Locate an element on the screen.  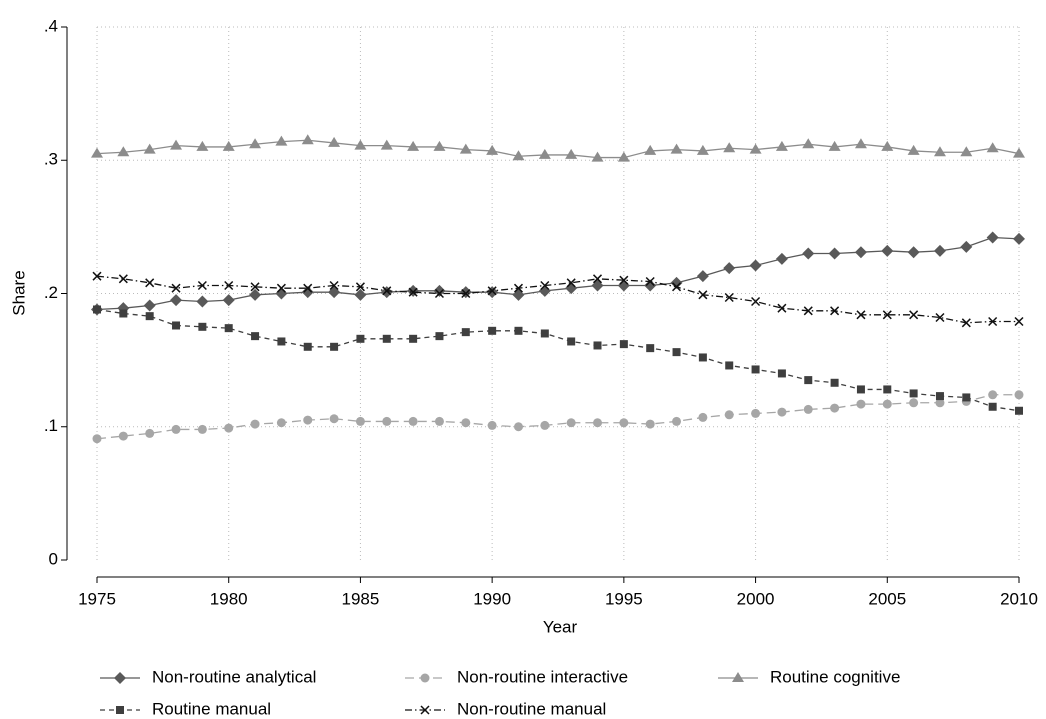
y-tick-label: .2 is located at coordinates (51, 292).